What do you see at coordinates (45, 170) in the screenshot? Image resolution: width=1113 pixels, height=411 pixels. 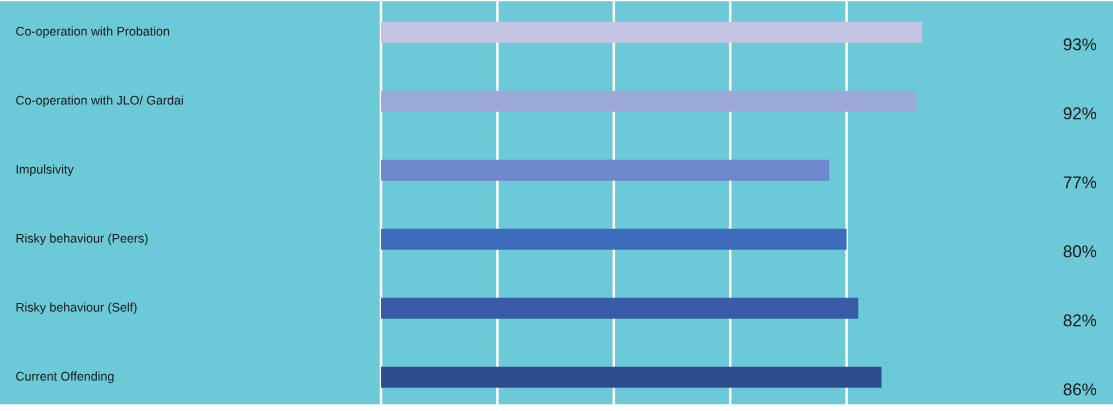 I see `y-tick-label: Impulsivity` at bounding box center [45, 170].